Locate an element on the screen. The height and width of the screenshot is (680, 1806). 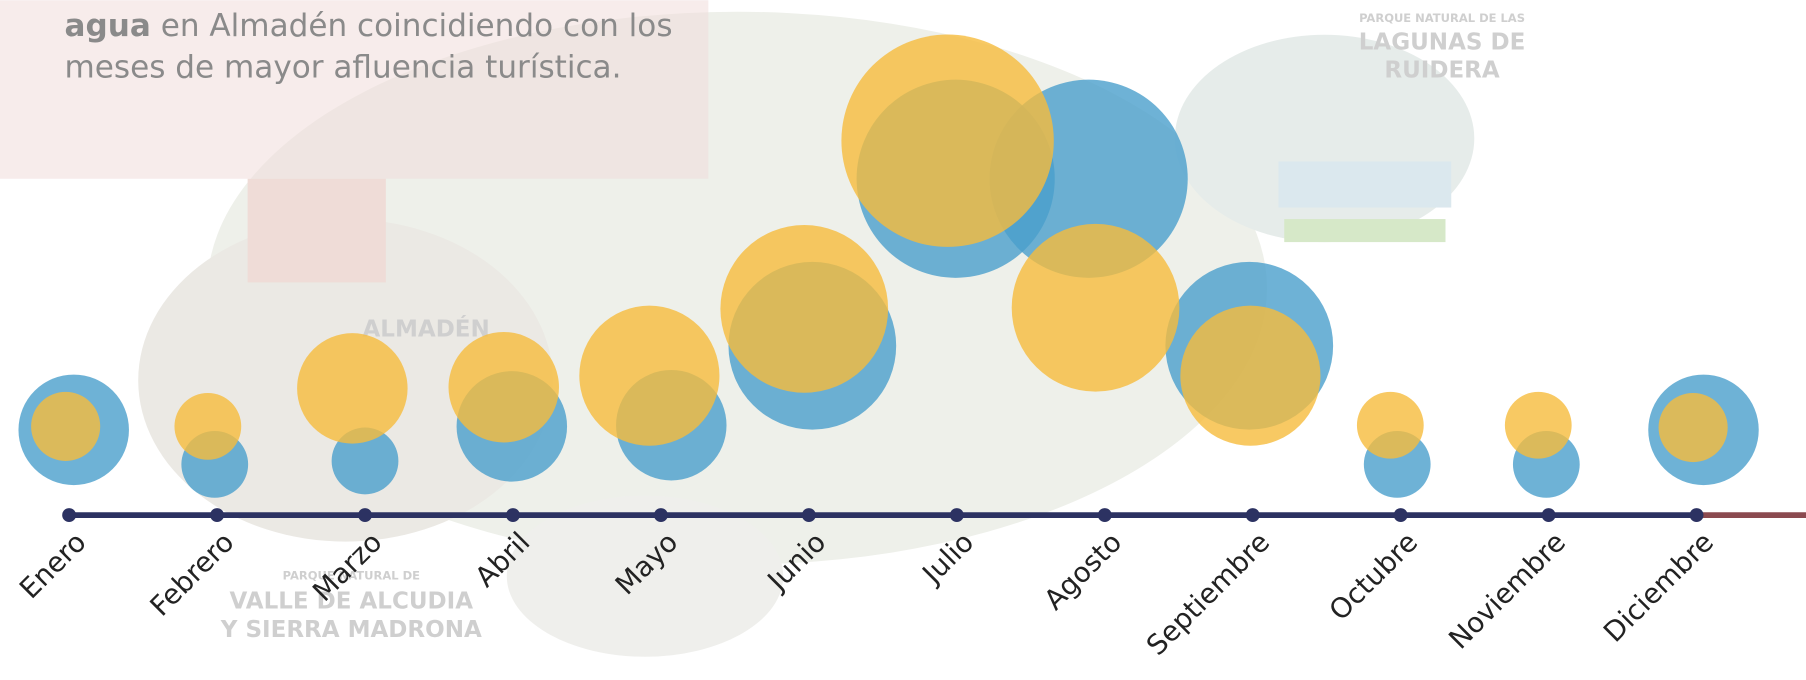
x-tick-label: Noviembre is located at coordinates (1507, 590).